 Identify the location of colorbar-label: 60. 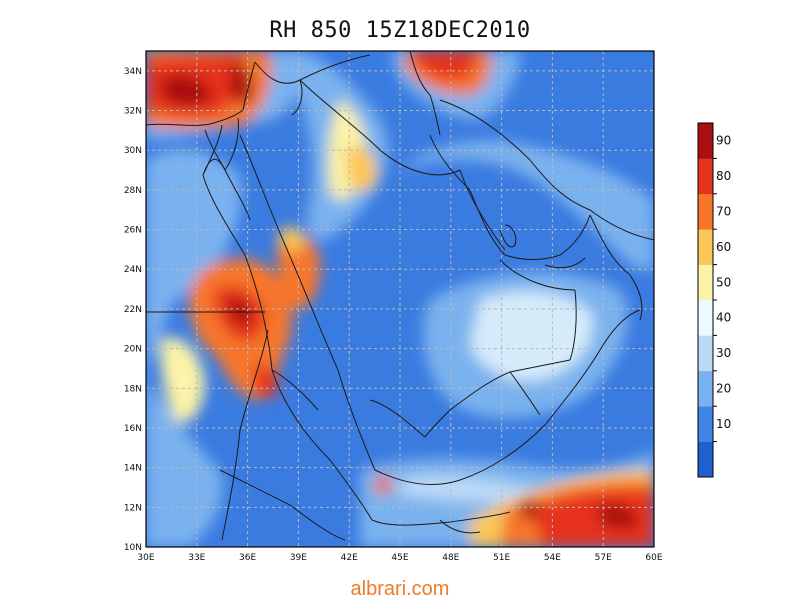
(723, 247).